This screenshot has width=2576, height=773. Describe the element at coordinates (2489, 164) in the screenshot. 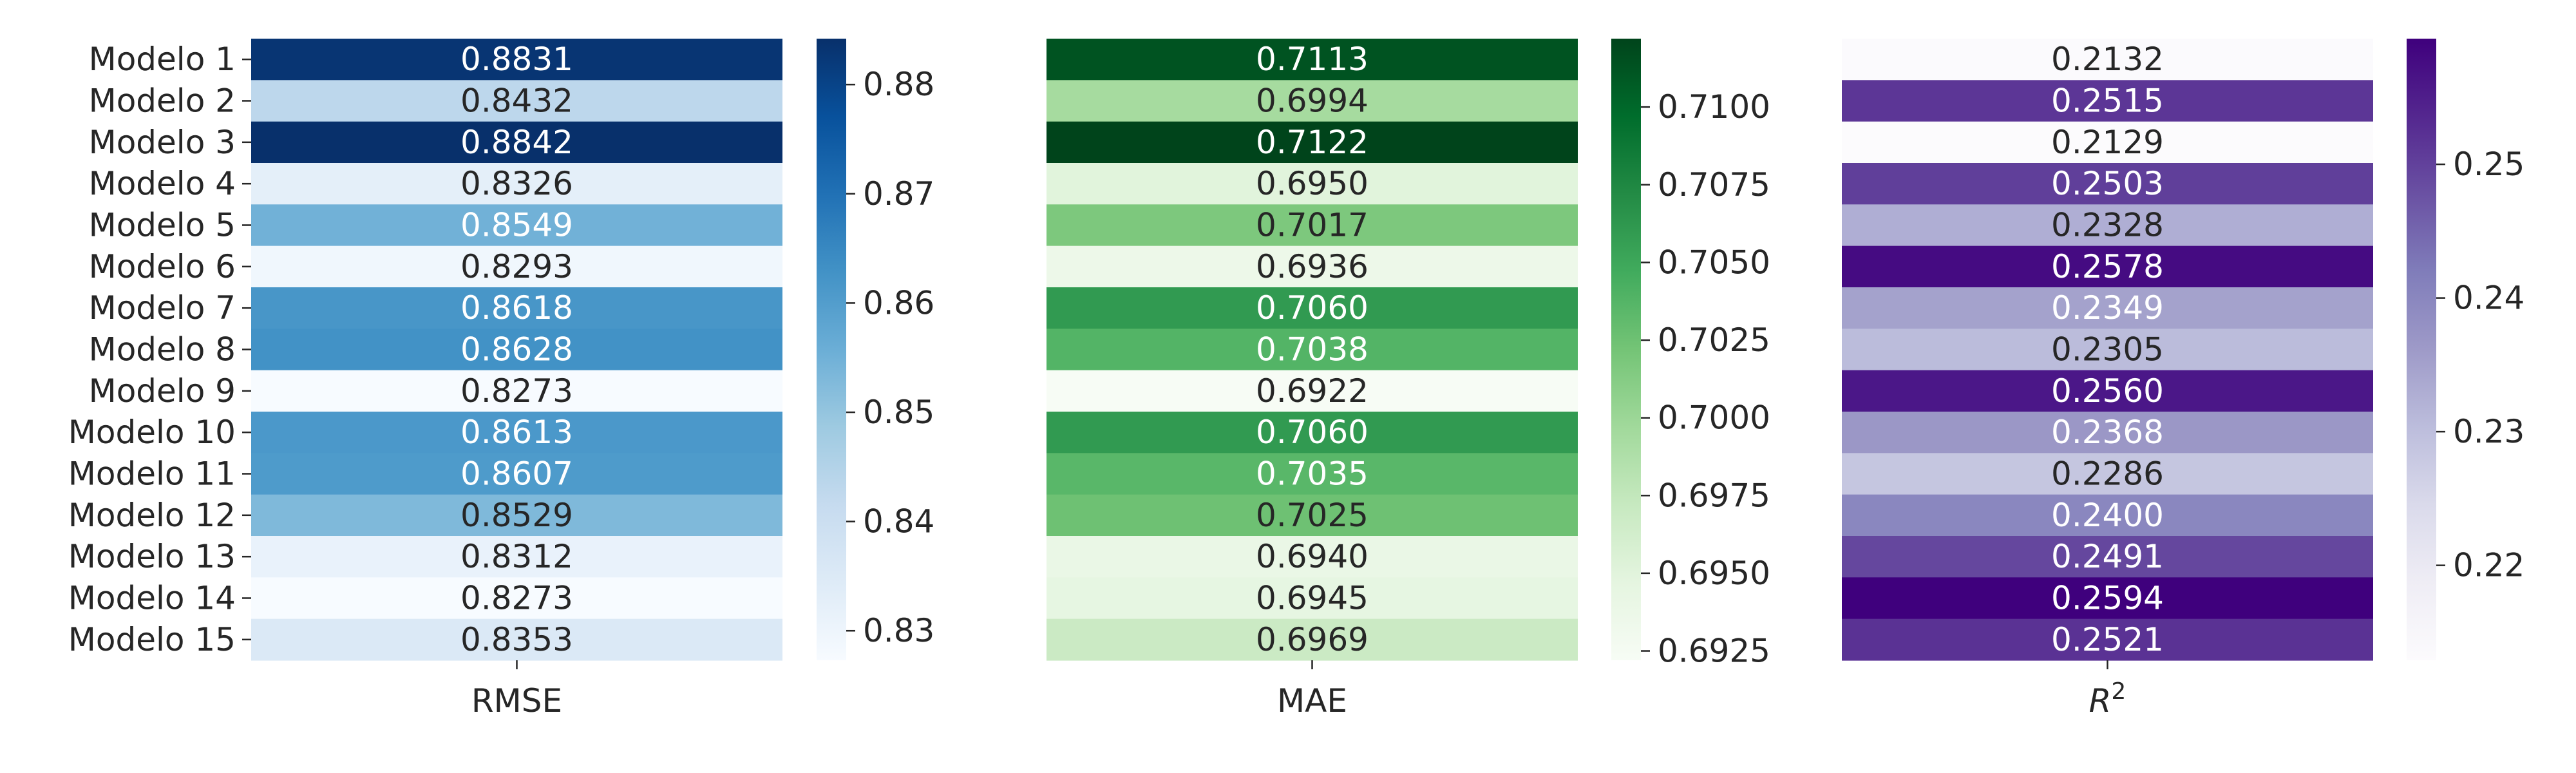

I see `colorbar-tick-label: 0.25` at that location.